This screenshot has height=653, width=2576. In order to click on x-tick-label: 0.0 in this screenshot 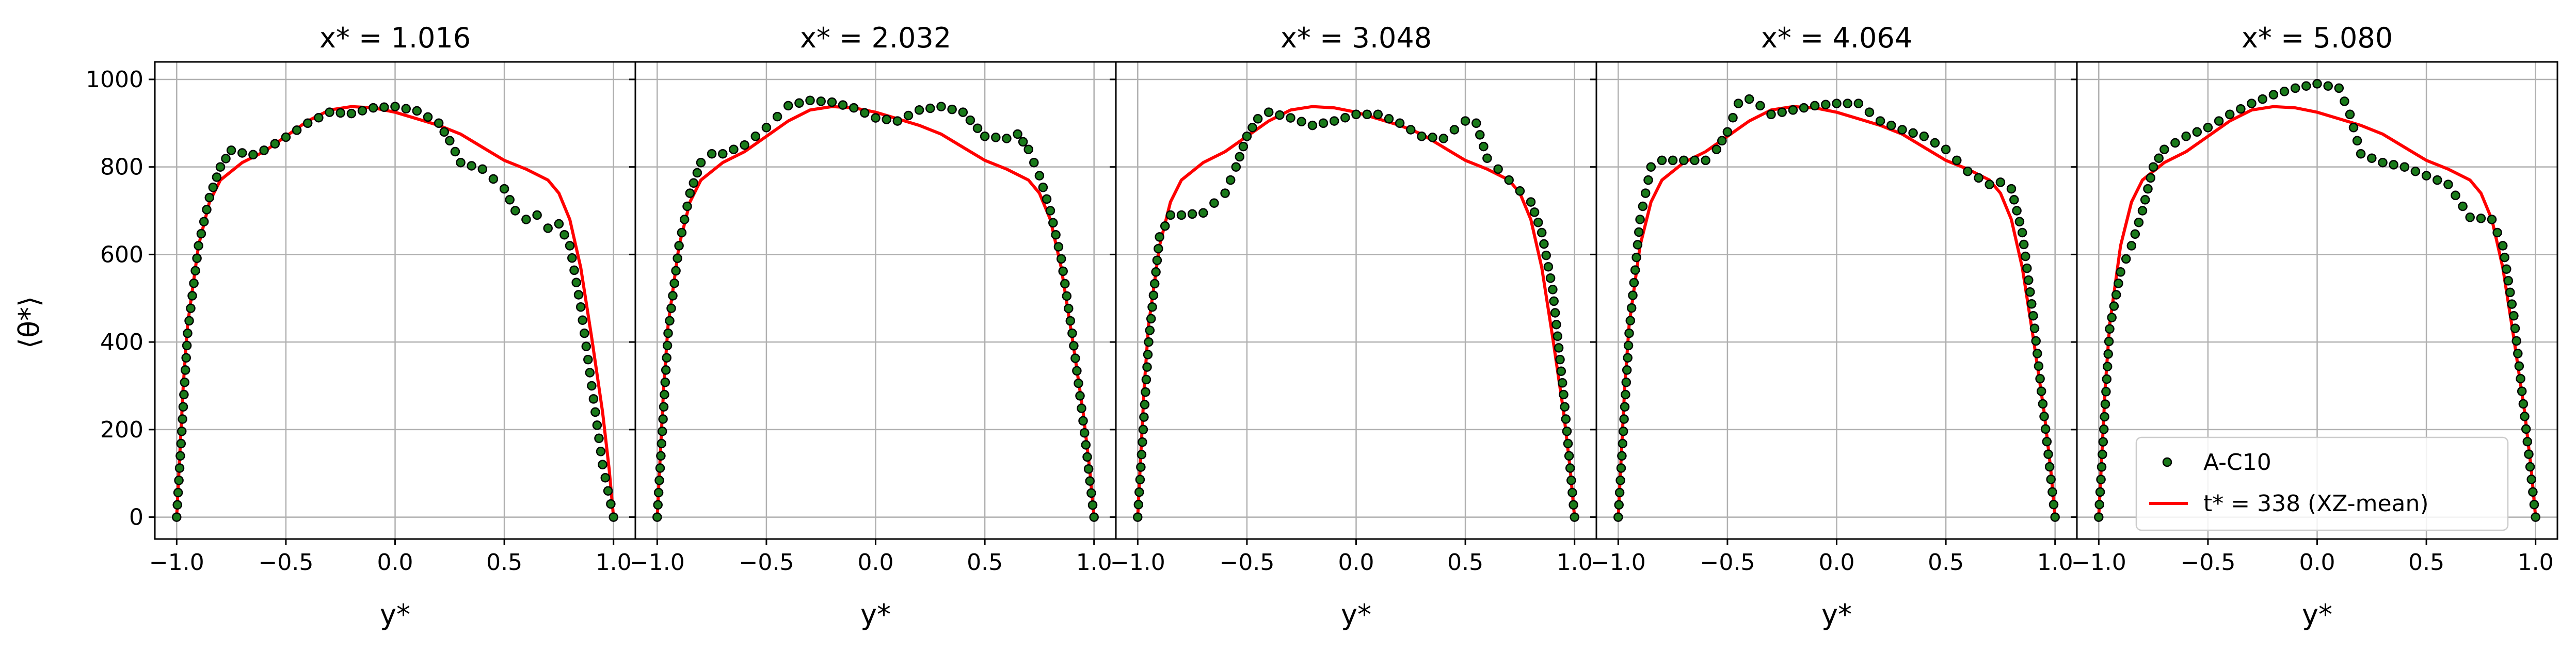, I will do `click(1356, 562)`.